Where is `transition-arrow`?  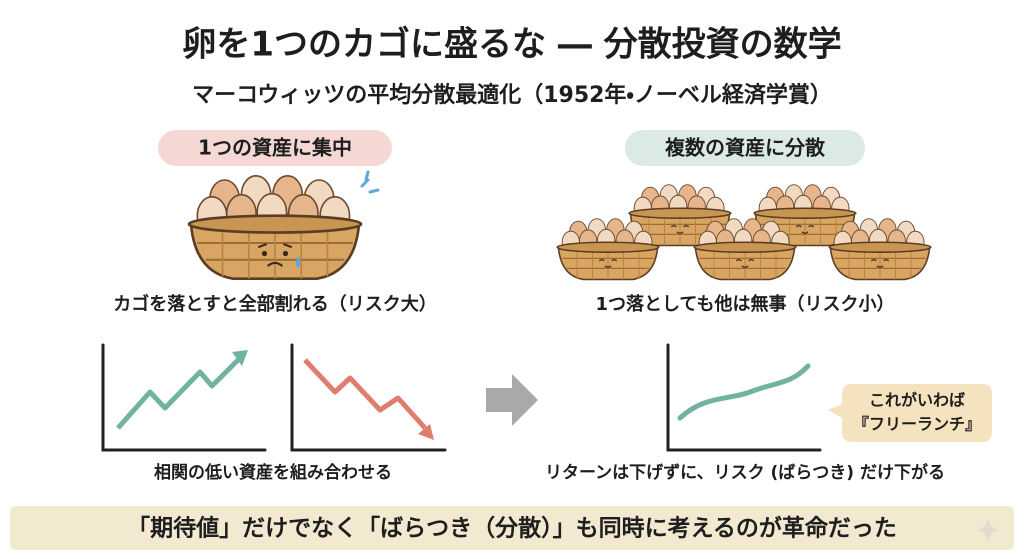
transition-arrow is located at coordinates (512, 400).